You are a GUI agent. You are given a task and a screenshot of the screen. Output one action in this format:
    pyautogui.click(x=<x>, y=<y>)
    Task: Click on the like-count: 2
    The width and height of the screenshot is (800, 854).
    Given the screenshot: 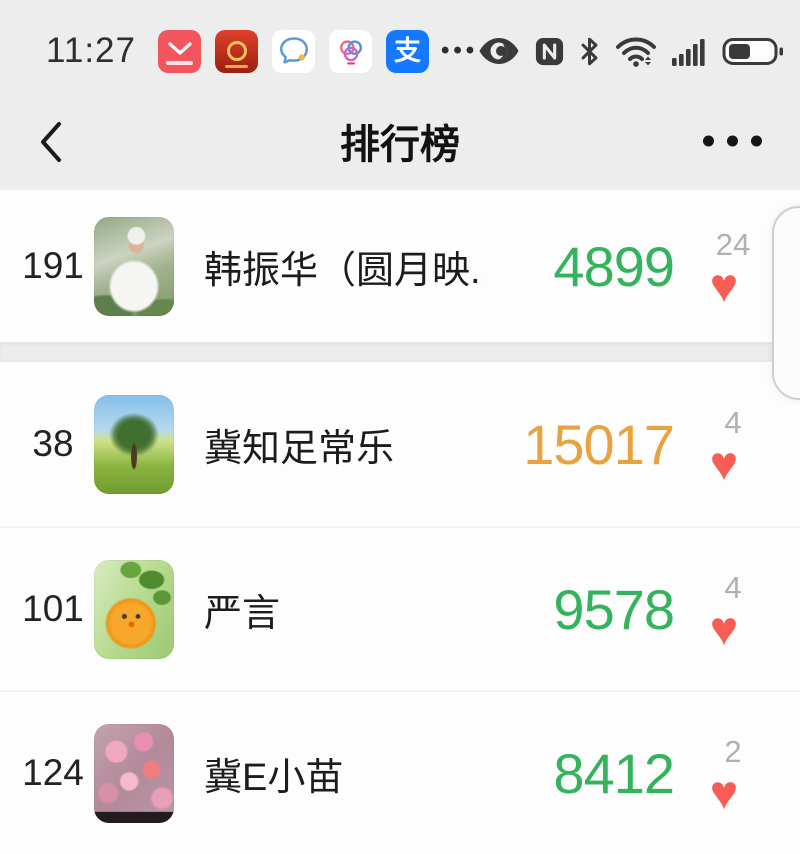 What is the action you would take?
    pyautogui.click(x=733, y=751)
    